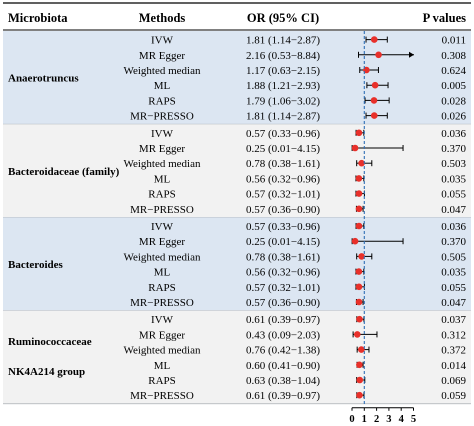  I want to click on x-tick-label: 4, so click(402, 419).